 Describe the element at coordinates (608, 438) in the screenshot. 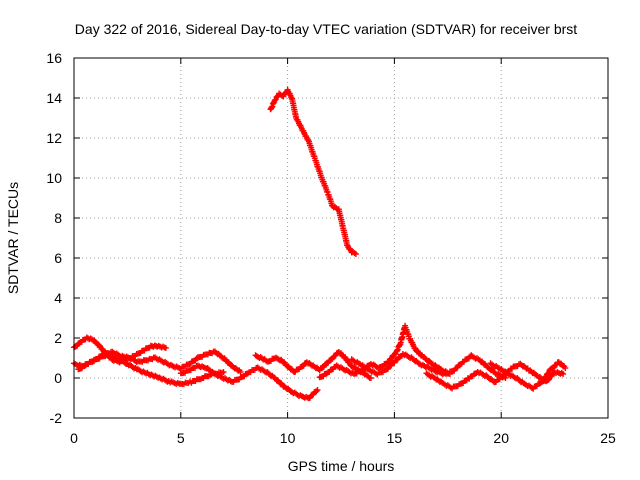

I see `x-tick-label: 25` at that location.